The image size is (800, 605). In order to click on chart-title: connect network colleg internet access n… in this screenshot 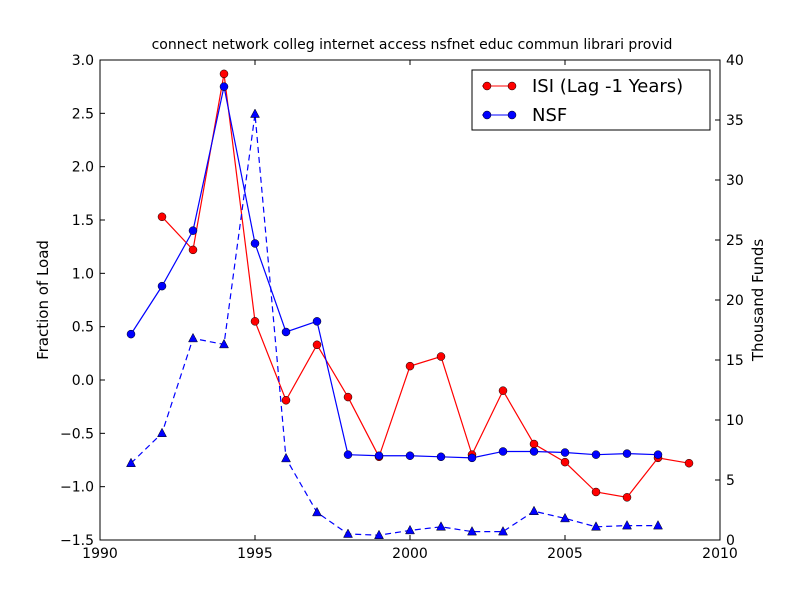, I will do `click(412, 45)`.